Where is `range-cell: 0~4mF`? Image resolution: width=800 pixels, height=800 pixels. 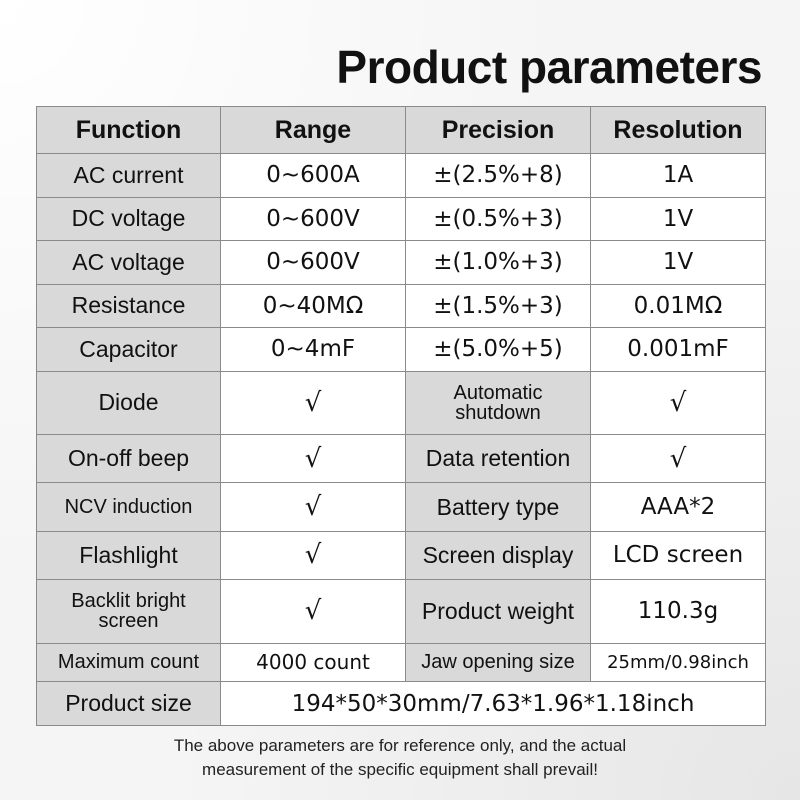
range-cell: 0~4mF is located at coordinates (313, 349).